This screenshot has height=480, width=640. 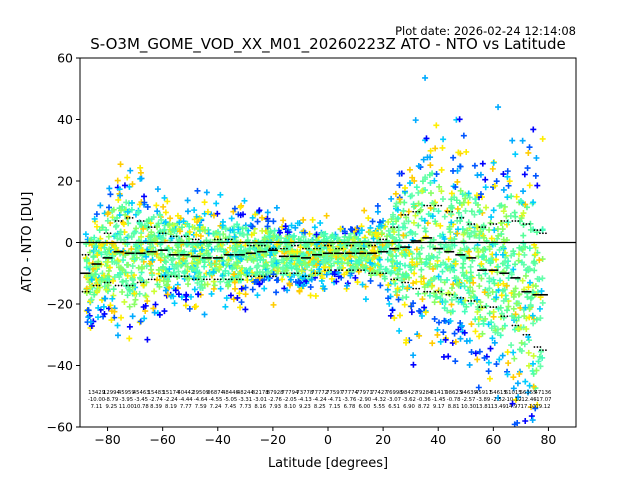 I want to click on bin-stat-value: 73778, so click(x=304, y=393).